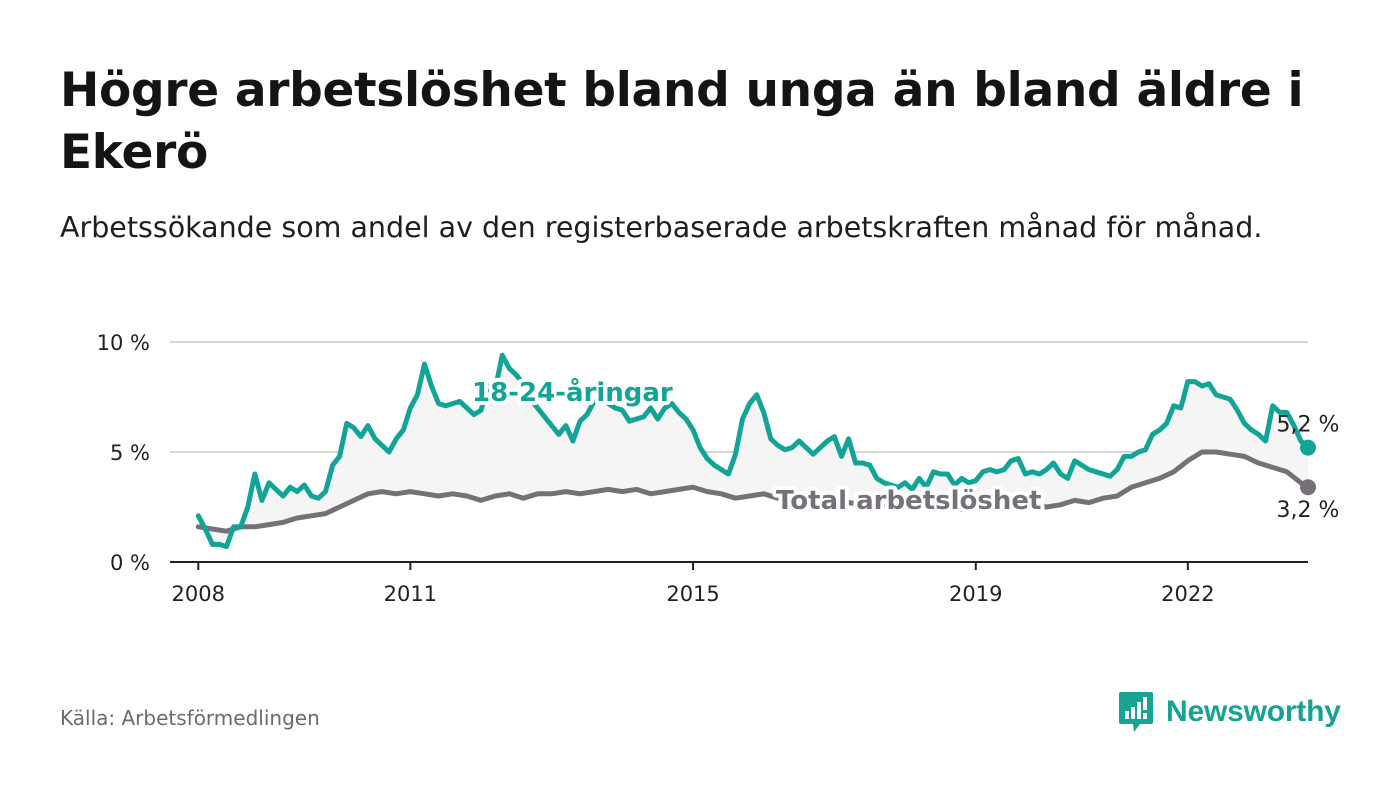  What do you see at coordinates (190, 718) in the screenshot?
I see `source-note: Källa: Arbetsförmedlingen` at bounding box center [190, 718].